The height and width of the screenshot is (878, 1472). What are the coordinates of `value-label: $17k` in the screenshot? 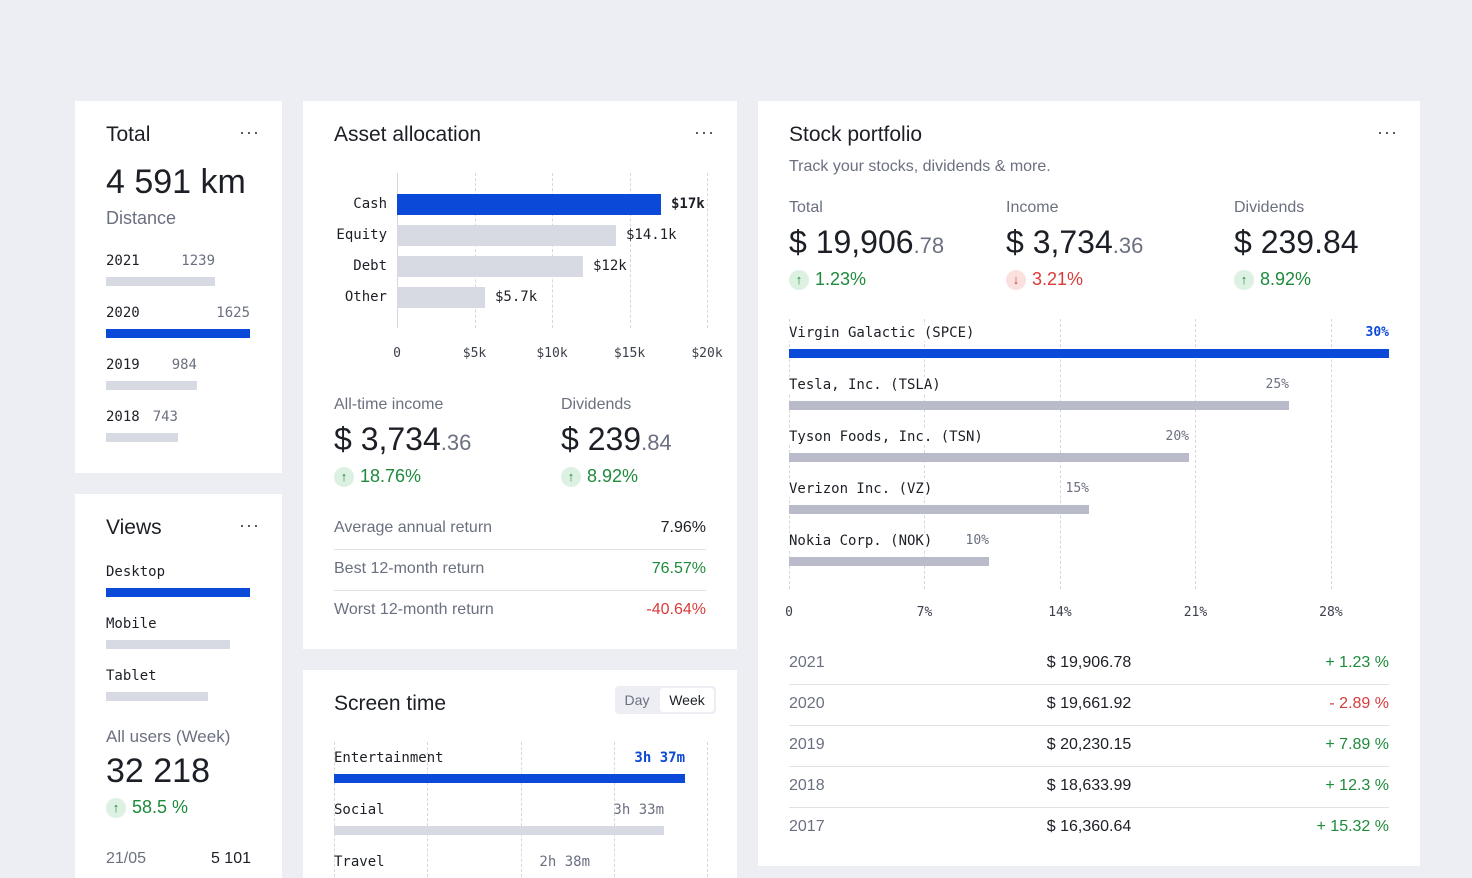 It's located at (688, 204).